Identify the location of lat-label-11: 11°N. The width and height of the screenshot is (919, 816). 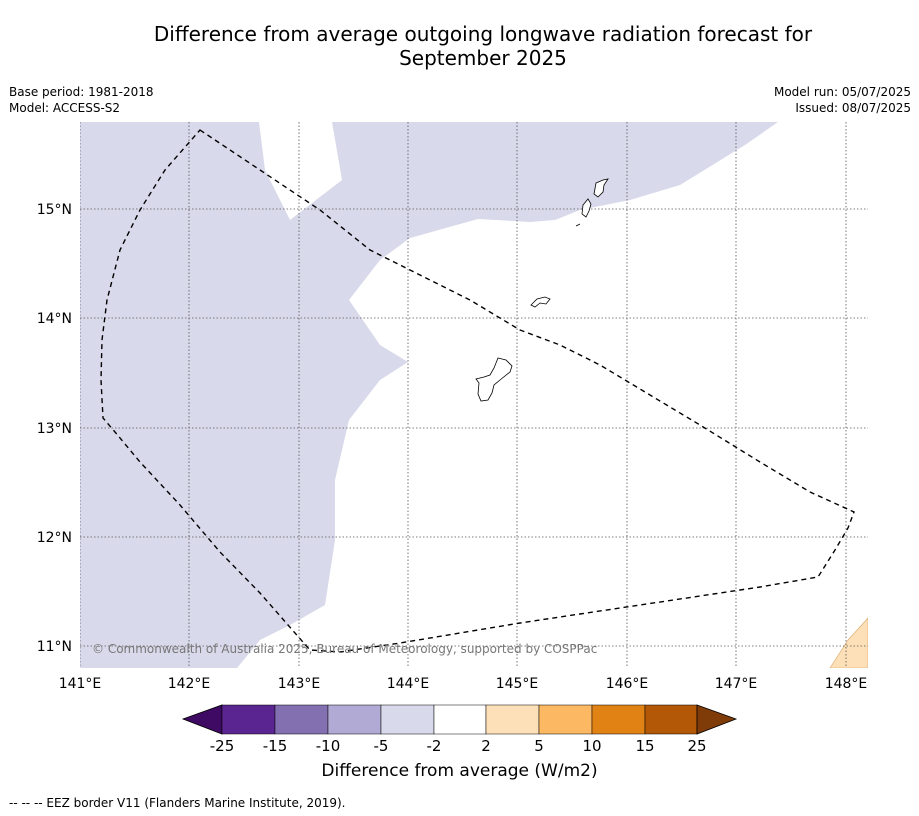
(54, 647).